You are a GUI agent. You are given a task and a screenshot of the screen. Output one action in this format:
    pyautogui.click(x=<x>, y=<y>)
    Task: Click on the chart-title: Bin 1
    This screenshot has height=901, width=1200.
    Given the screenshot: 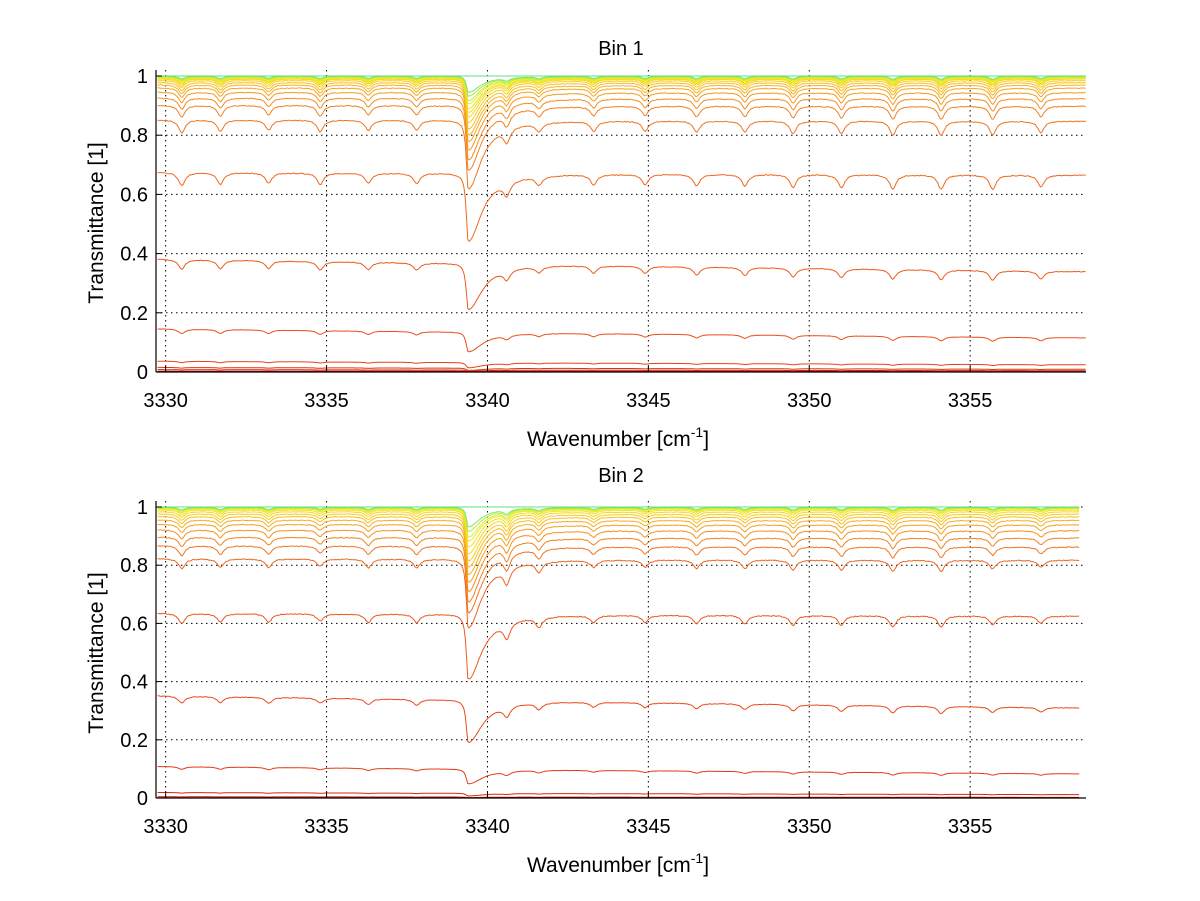 What is the action you would take?
    pyautogui.click(x=621, y=49)
    